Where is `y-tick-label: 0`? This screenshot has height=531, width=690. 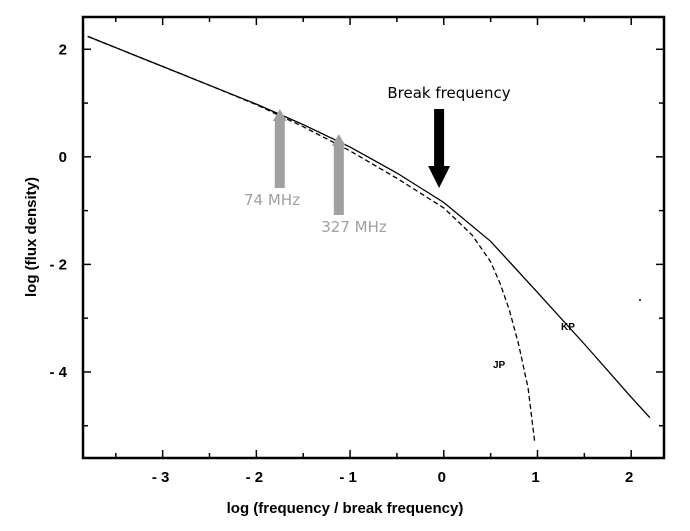 y-tick-label: 0 is located at coordinates (63, 157).